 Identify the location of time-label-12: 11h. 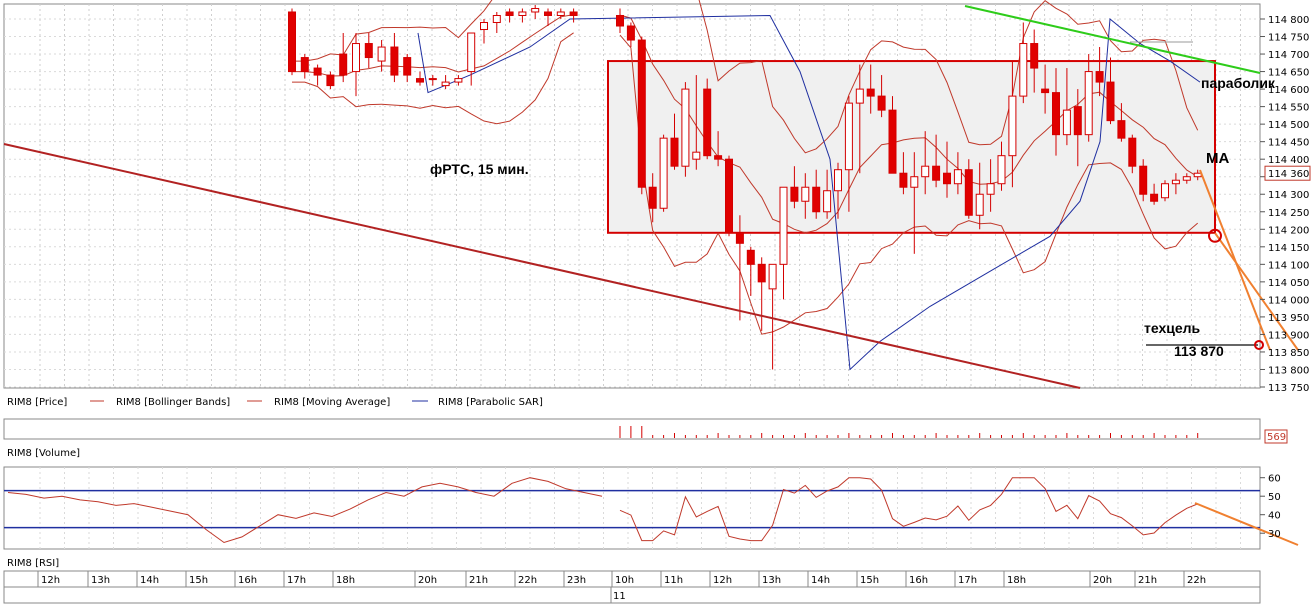
(673, 580).